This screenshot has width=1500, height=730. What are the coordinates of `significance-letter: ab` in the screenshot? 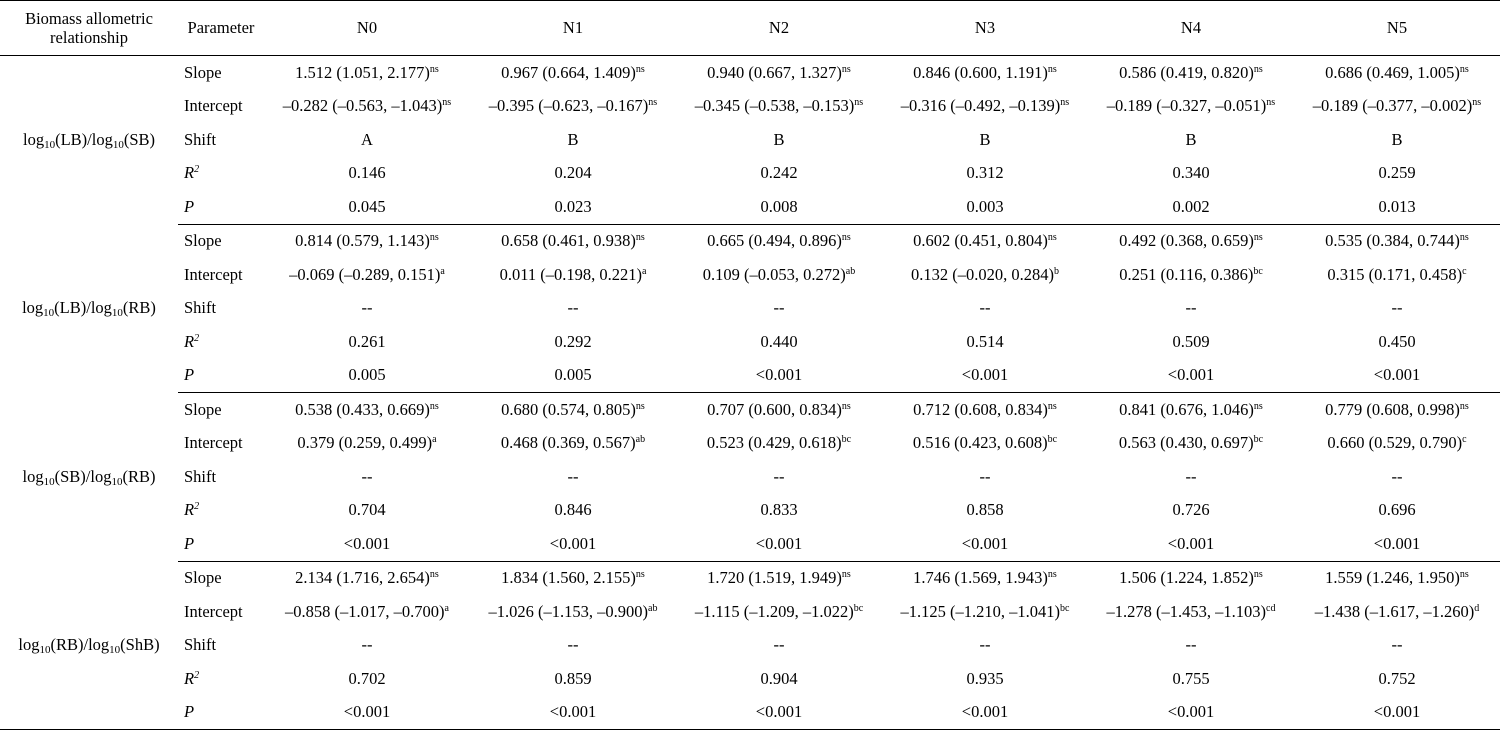 It's located at (640, 440).